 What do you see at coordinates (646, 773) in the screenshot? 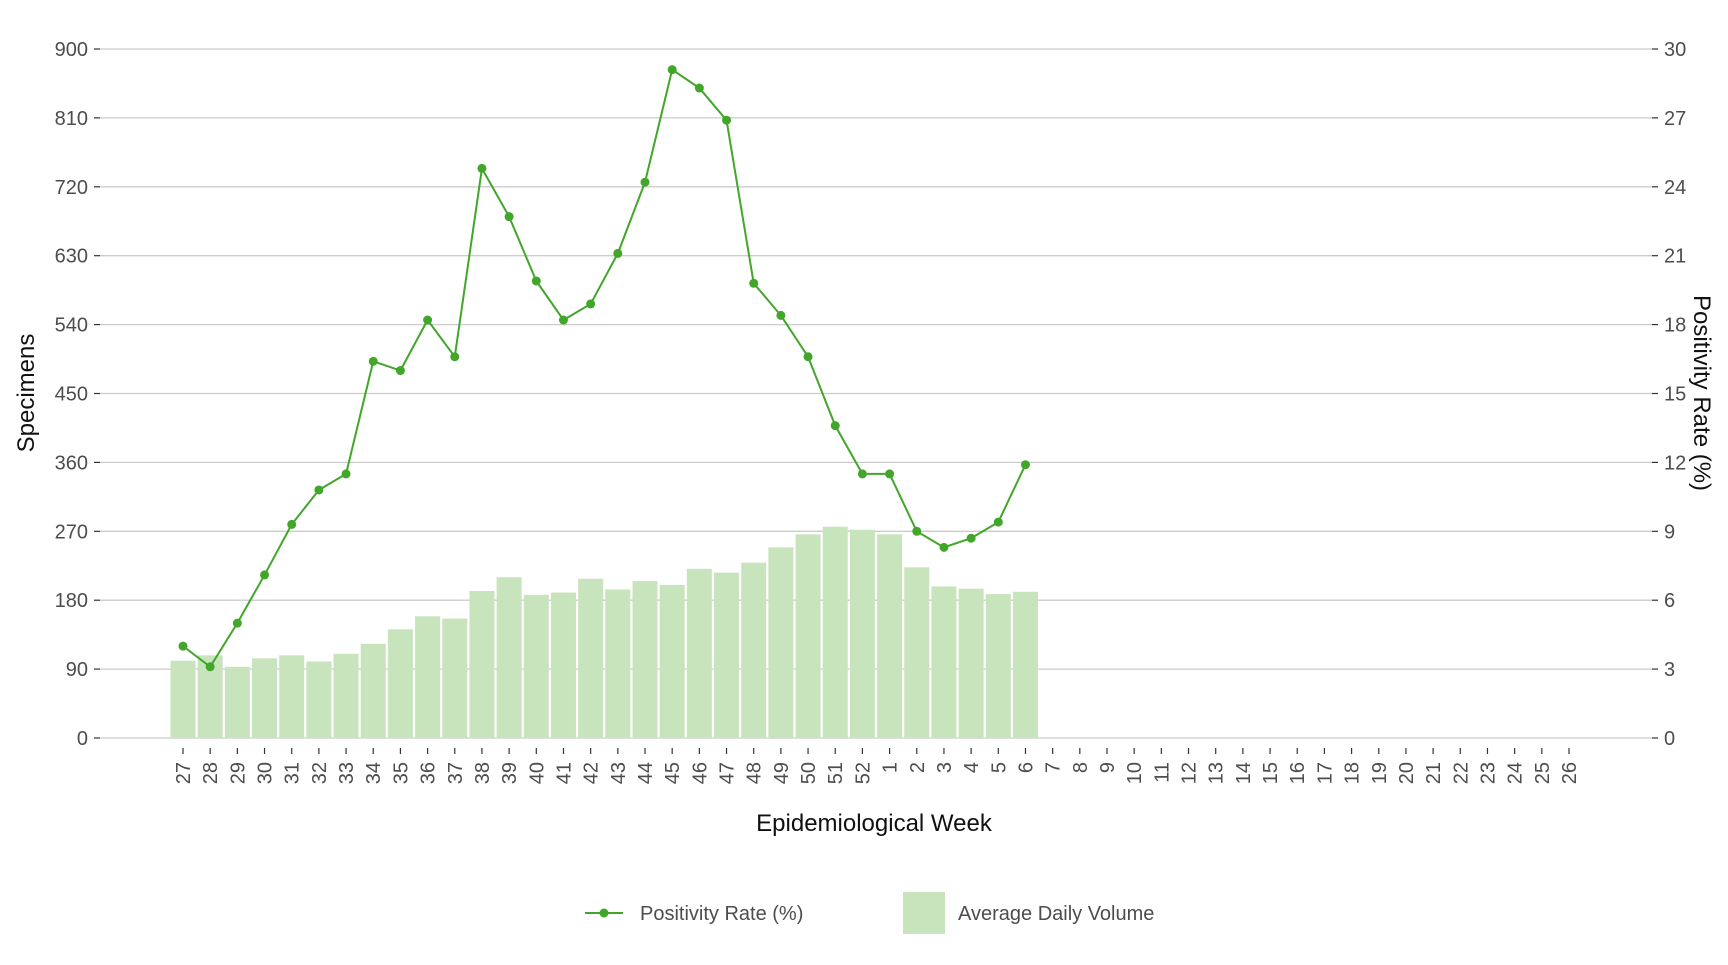
I see `x-tick-label: 44` at bounding box center [646, 773].